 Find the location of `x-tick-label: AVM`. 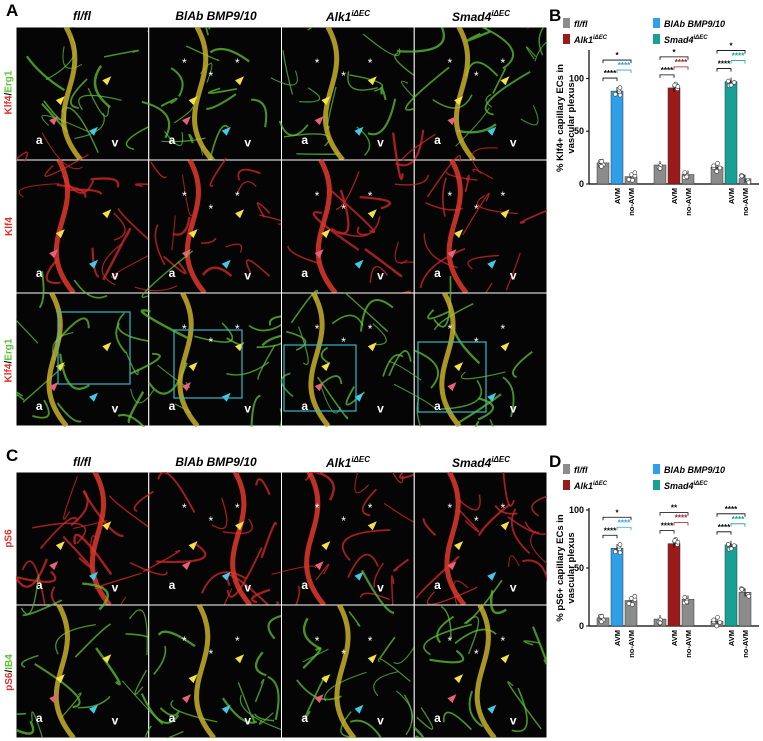

x-tick-label: AVM is located at coordinates (674, 638).